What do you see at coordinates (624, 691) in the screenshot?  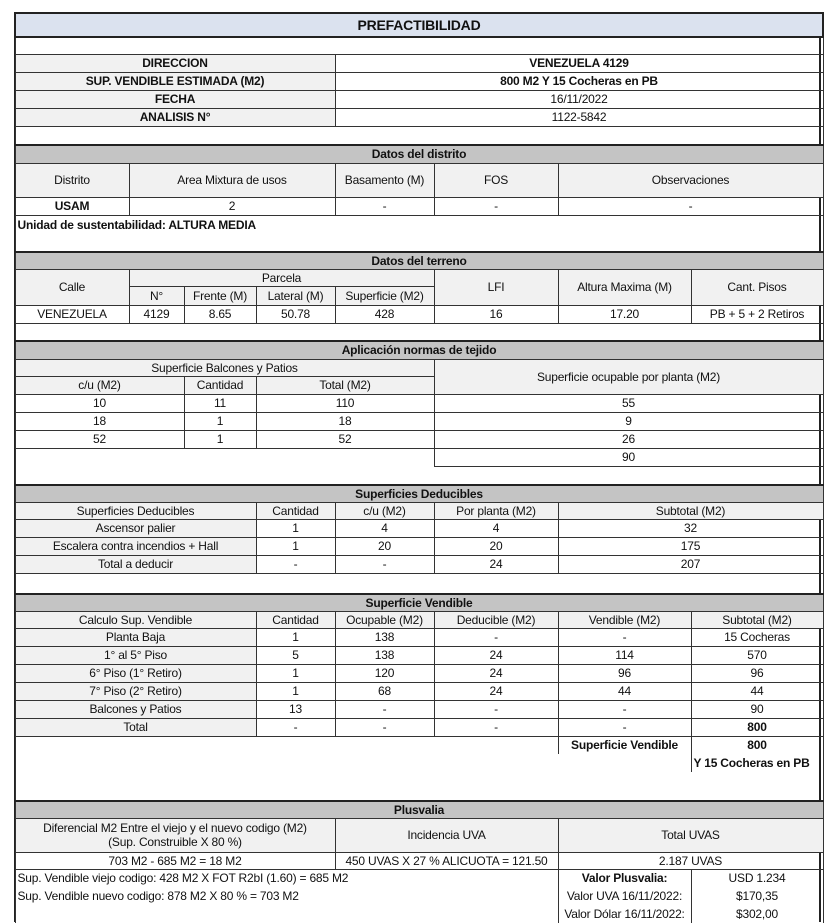 I see `table-cell: 44` at bounding box center [624, 691].